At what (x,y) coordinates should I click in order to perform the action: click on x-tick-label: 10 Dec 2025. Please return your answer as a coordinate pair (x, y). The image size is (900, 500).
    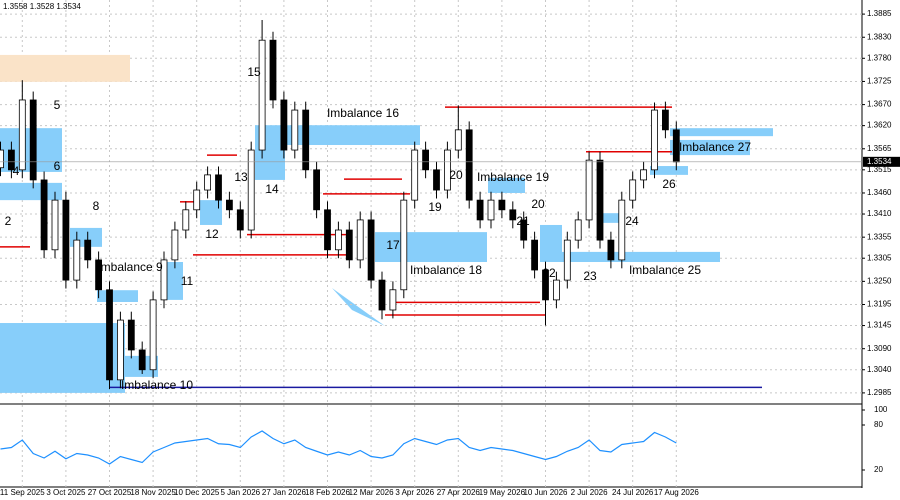
    Looking at the image, I should click on (197, 492).